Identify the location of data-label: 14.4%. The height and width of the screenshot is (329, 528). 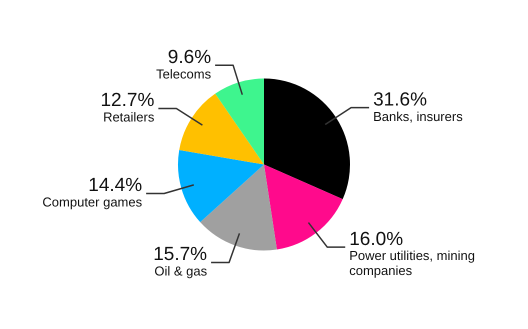
(115, 185).